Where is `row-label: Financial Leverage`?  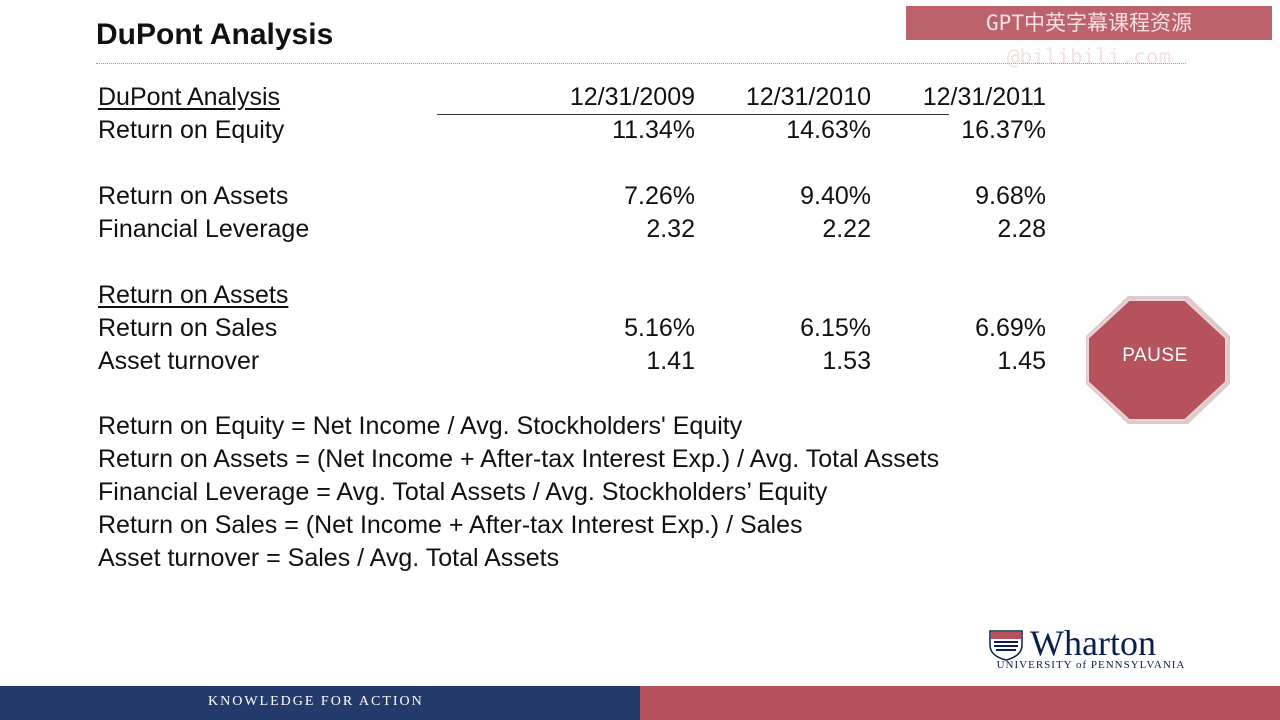 row-label: Financial Leverage is located at coordinates (204, 229).